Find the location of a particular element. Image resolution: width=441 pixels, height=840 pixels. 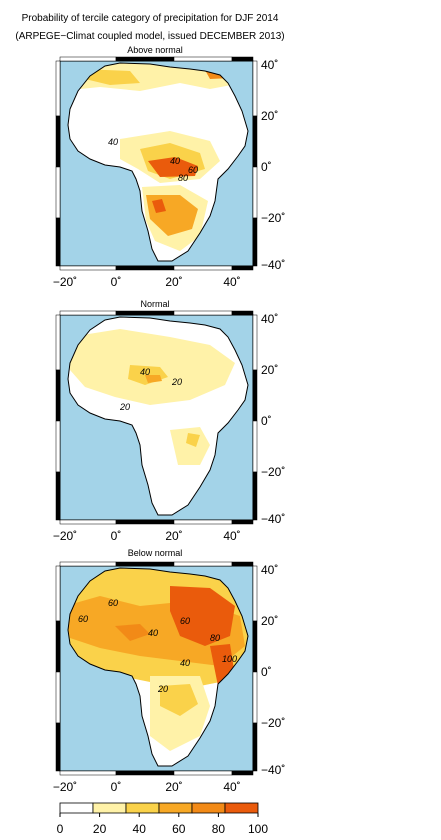

panel-title-above-normal: Above normal is located at coordinates (155, 50).